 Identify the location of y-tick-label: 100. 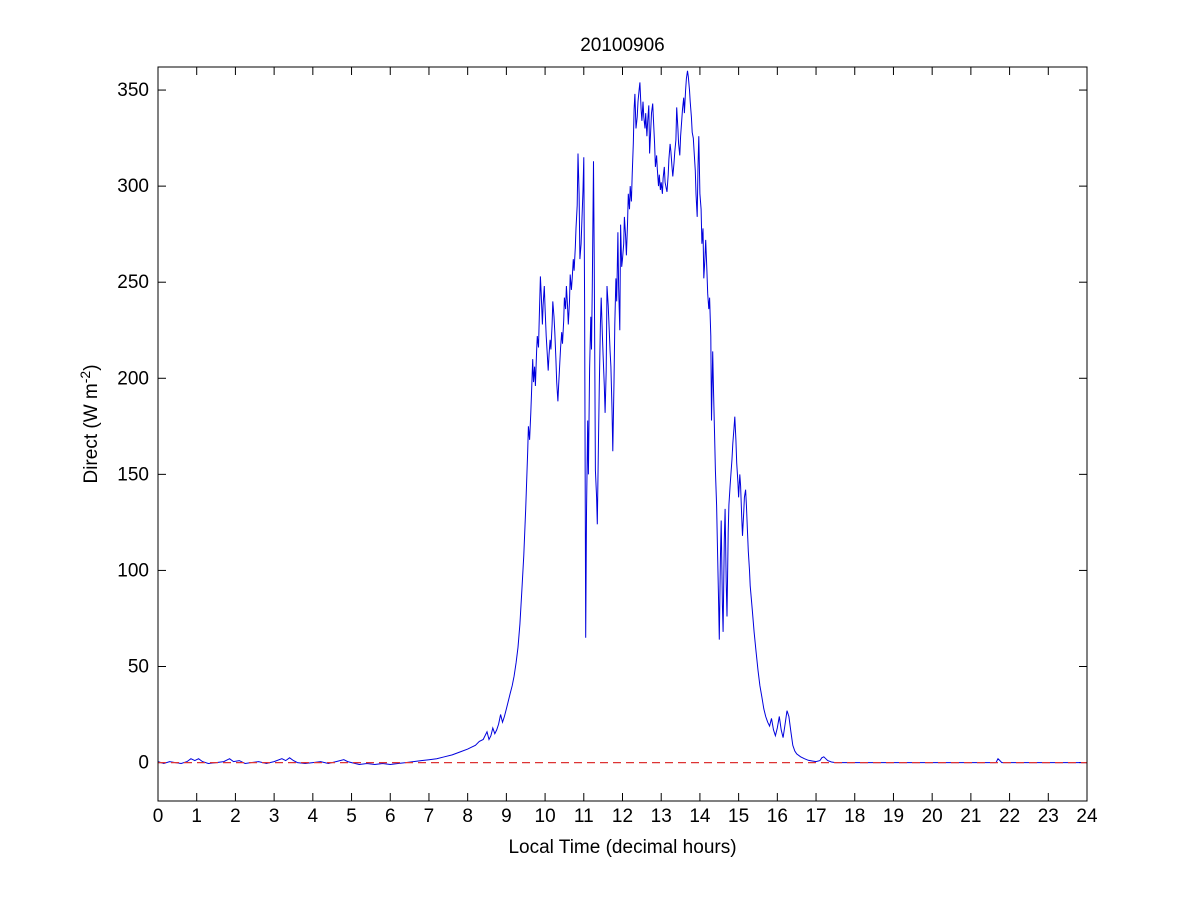
(133, 570).